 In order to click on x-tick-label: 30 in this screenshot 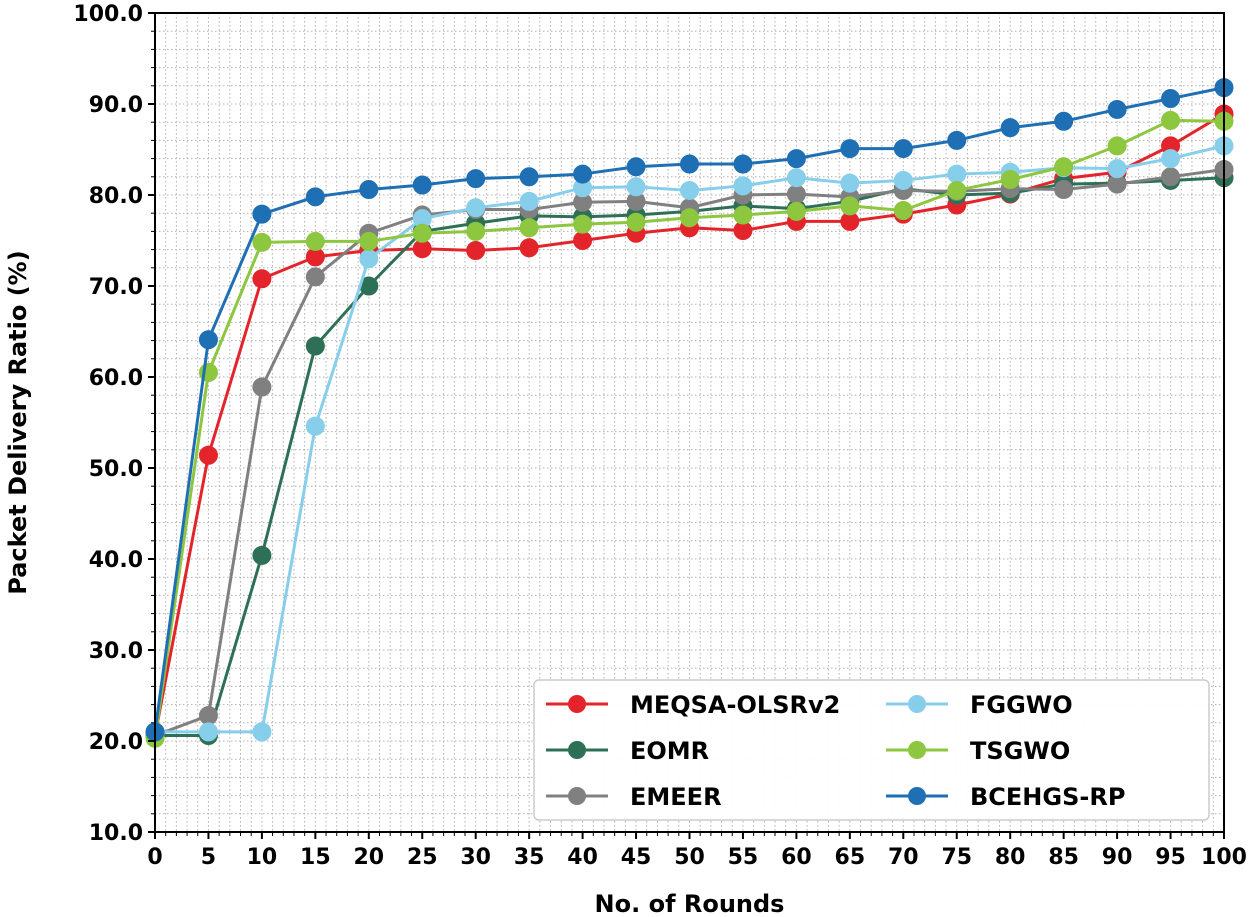, I will do `click(475, 857)`.